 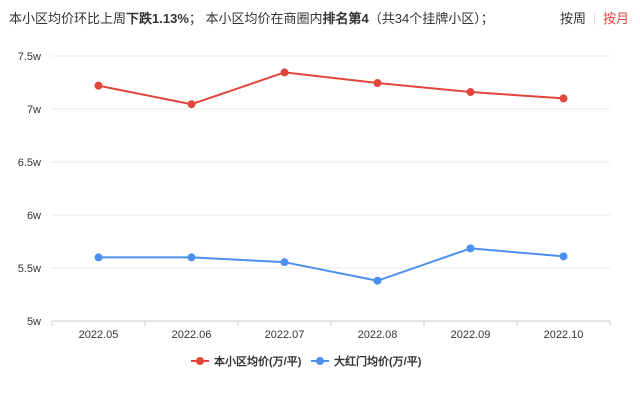 What do you see at coordinates (258, 361) in the screenshot?
I see `legend-label: 本小区均价(万/平)` at bounding box center [258, 361].